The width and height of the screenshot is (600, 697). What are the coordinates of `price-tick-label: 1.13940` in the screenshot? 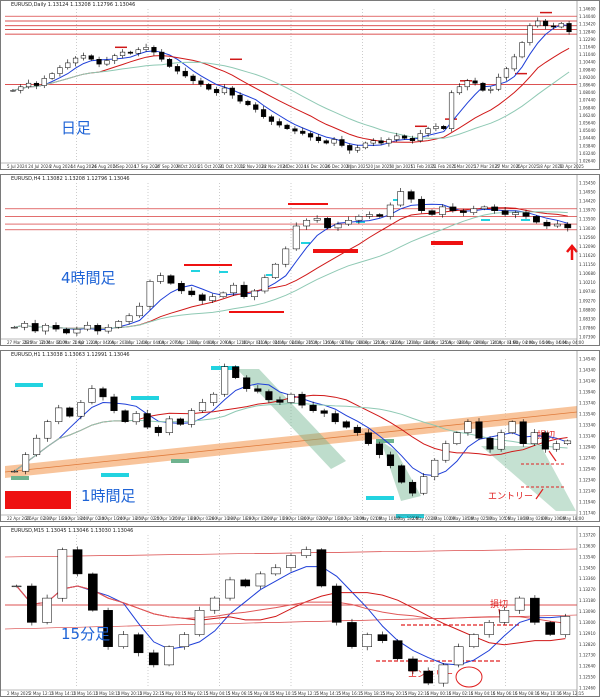 It's located at (587, 392).